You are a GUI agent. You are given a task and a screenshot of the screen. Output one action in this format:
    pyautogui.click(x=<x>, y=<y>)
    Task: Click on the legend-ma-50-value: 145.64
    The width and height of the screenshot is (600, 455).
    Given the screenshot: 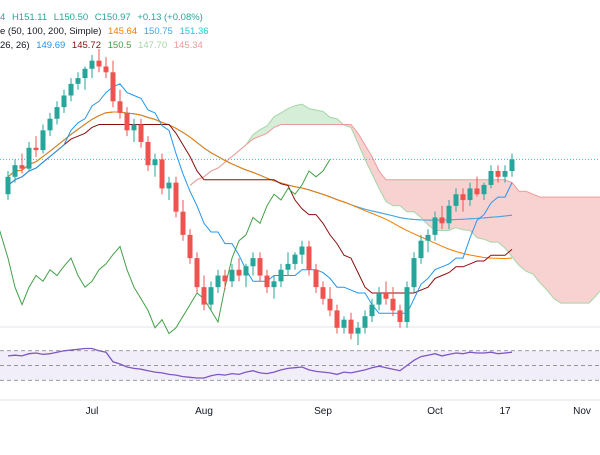 What is the action you would take?
    pyautogui.click(x=123, y=31)
    